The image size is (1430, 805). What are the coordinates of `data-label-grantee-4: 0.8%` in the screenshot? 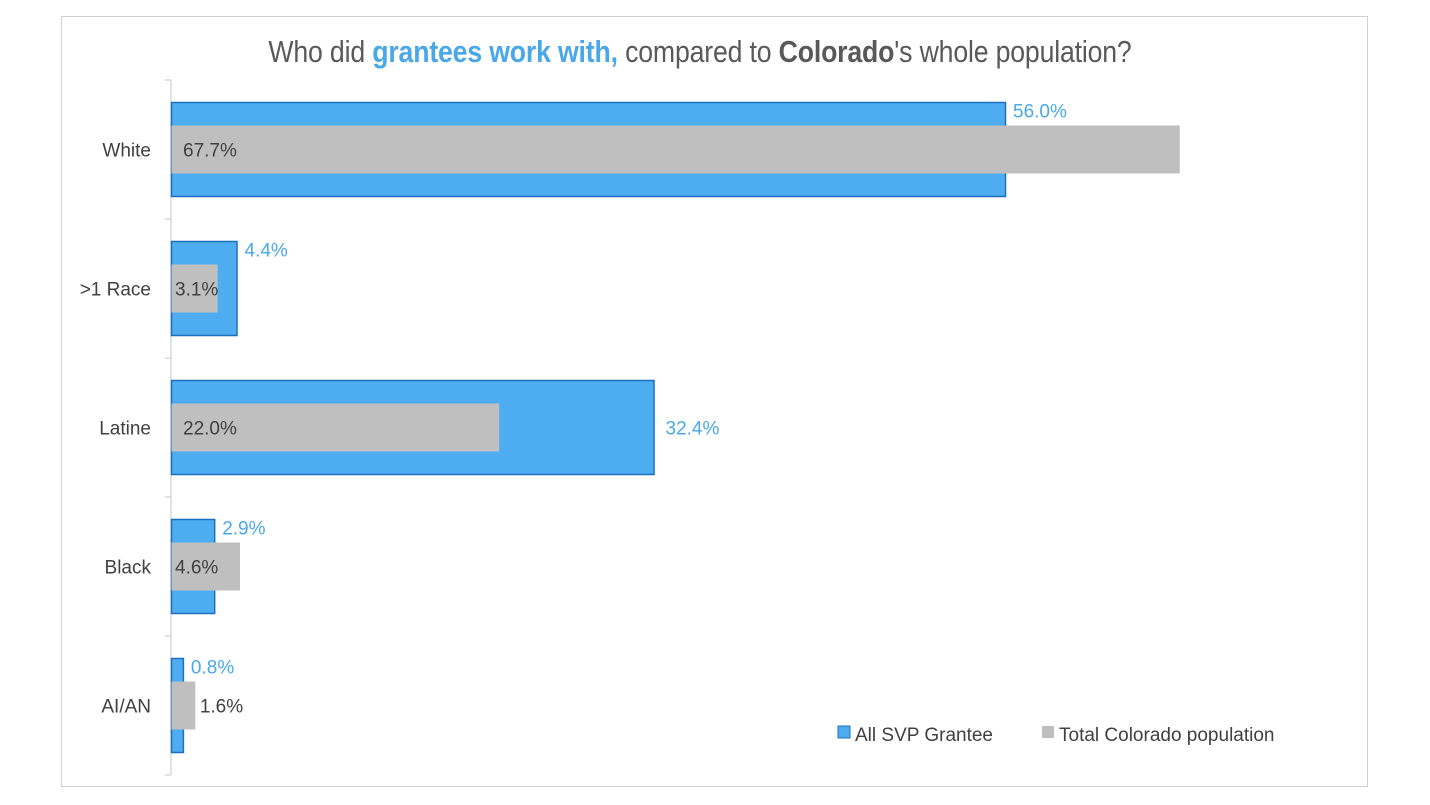 It's located at (212, 668).